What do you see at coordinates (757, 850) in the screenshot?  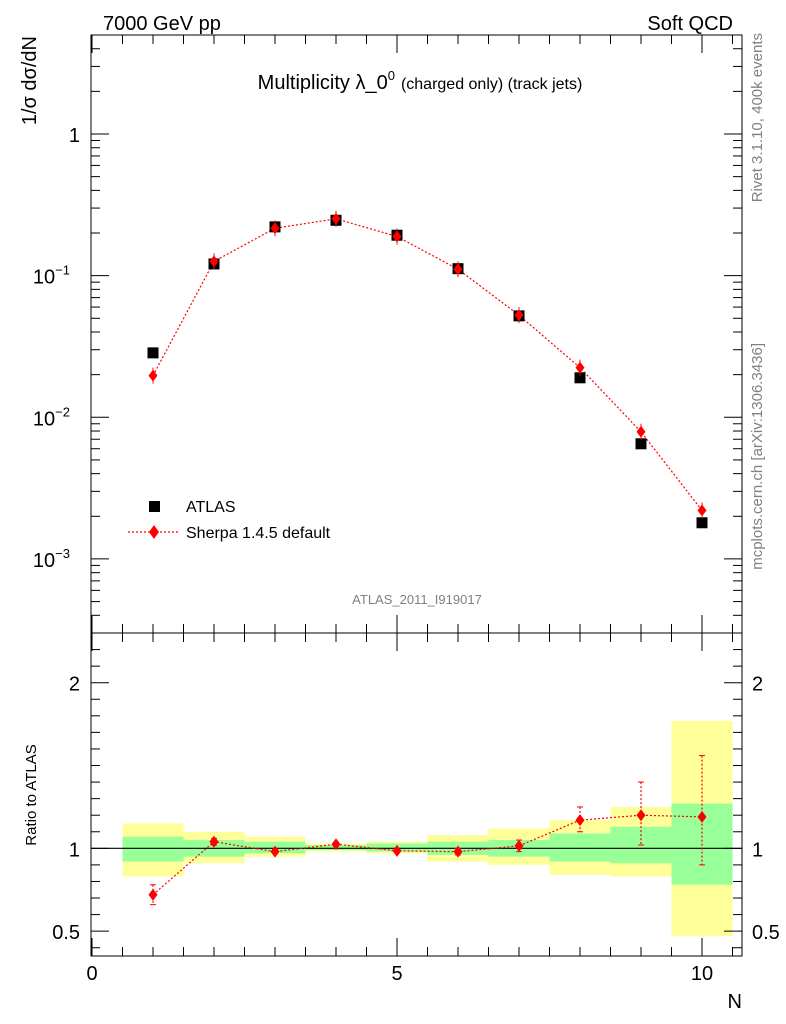 I see `ratio-y-tick-label-right: 1` at bounding box center [757, 850].